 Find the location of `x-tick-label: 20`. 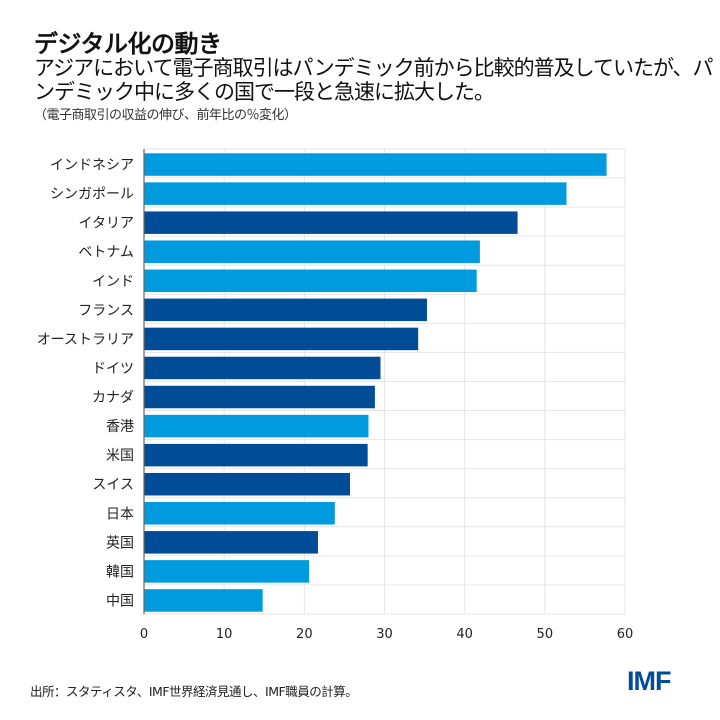

x-tick-label: 20 is located at coordinates (304, 634).